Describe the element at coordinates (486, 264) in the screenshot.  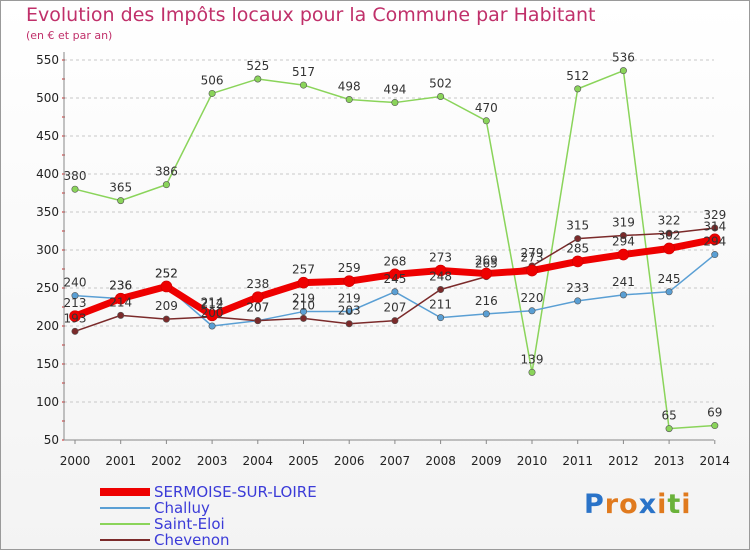
I see `data-label: 265` at that location.